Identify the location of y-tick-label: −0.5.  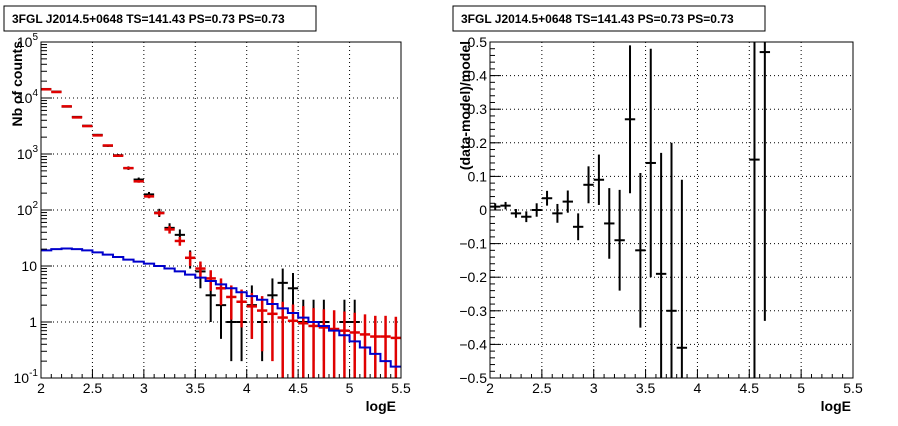
(473, 378).